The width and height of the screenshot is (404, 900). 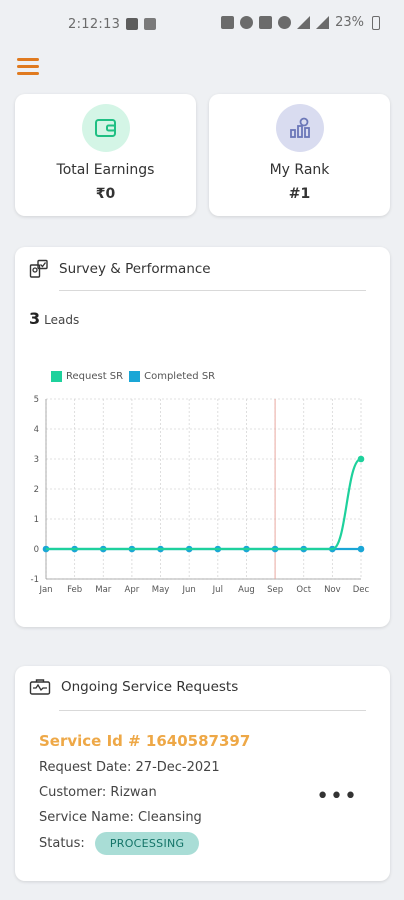 I want to click on legend-request-label: Request SR, so click(x=95, y=376).